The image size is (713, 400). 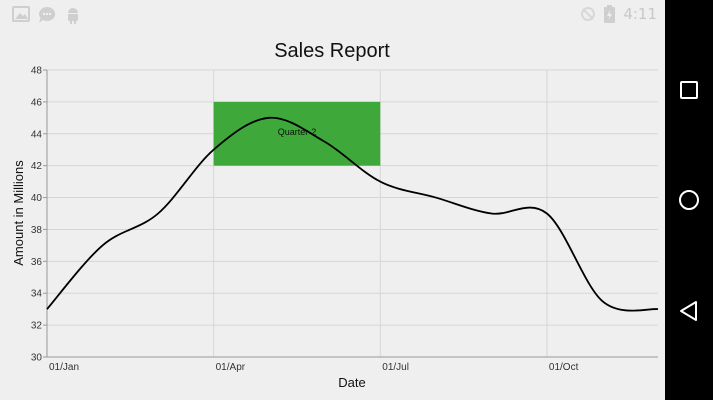 I want to click on y-tick-label-2: 34, so click(x=37, y=294).